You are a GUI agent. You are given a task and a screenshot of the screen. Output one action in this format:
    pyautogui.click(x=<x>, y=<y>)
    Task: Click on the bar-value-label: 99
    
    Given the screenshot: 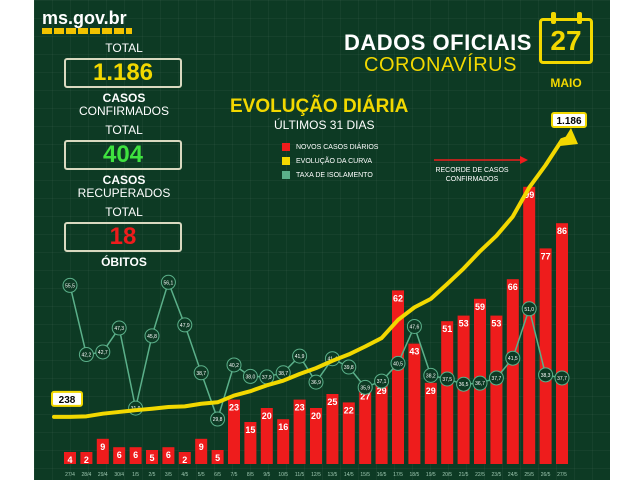 What is the action you would take?
    pyautogui.click(x=529, y=195)
    